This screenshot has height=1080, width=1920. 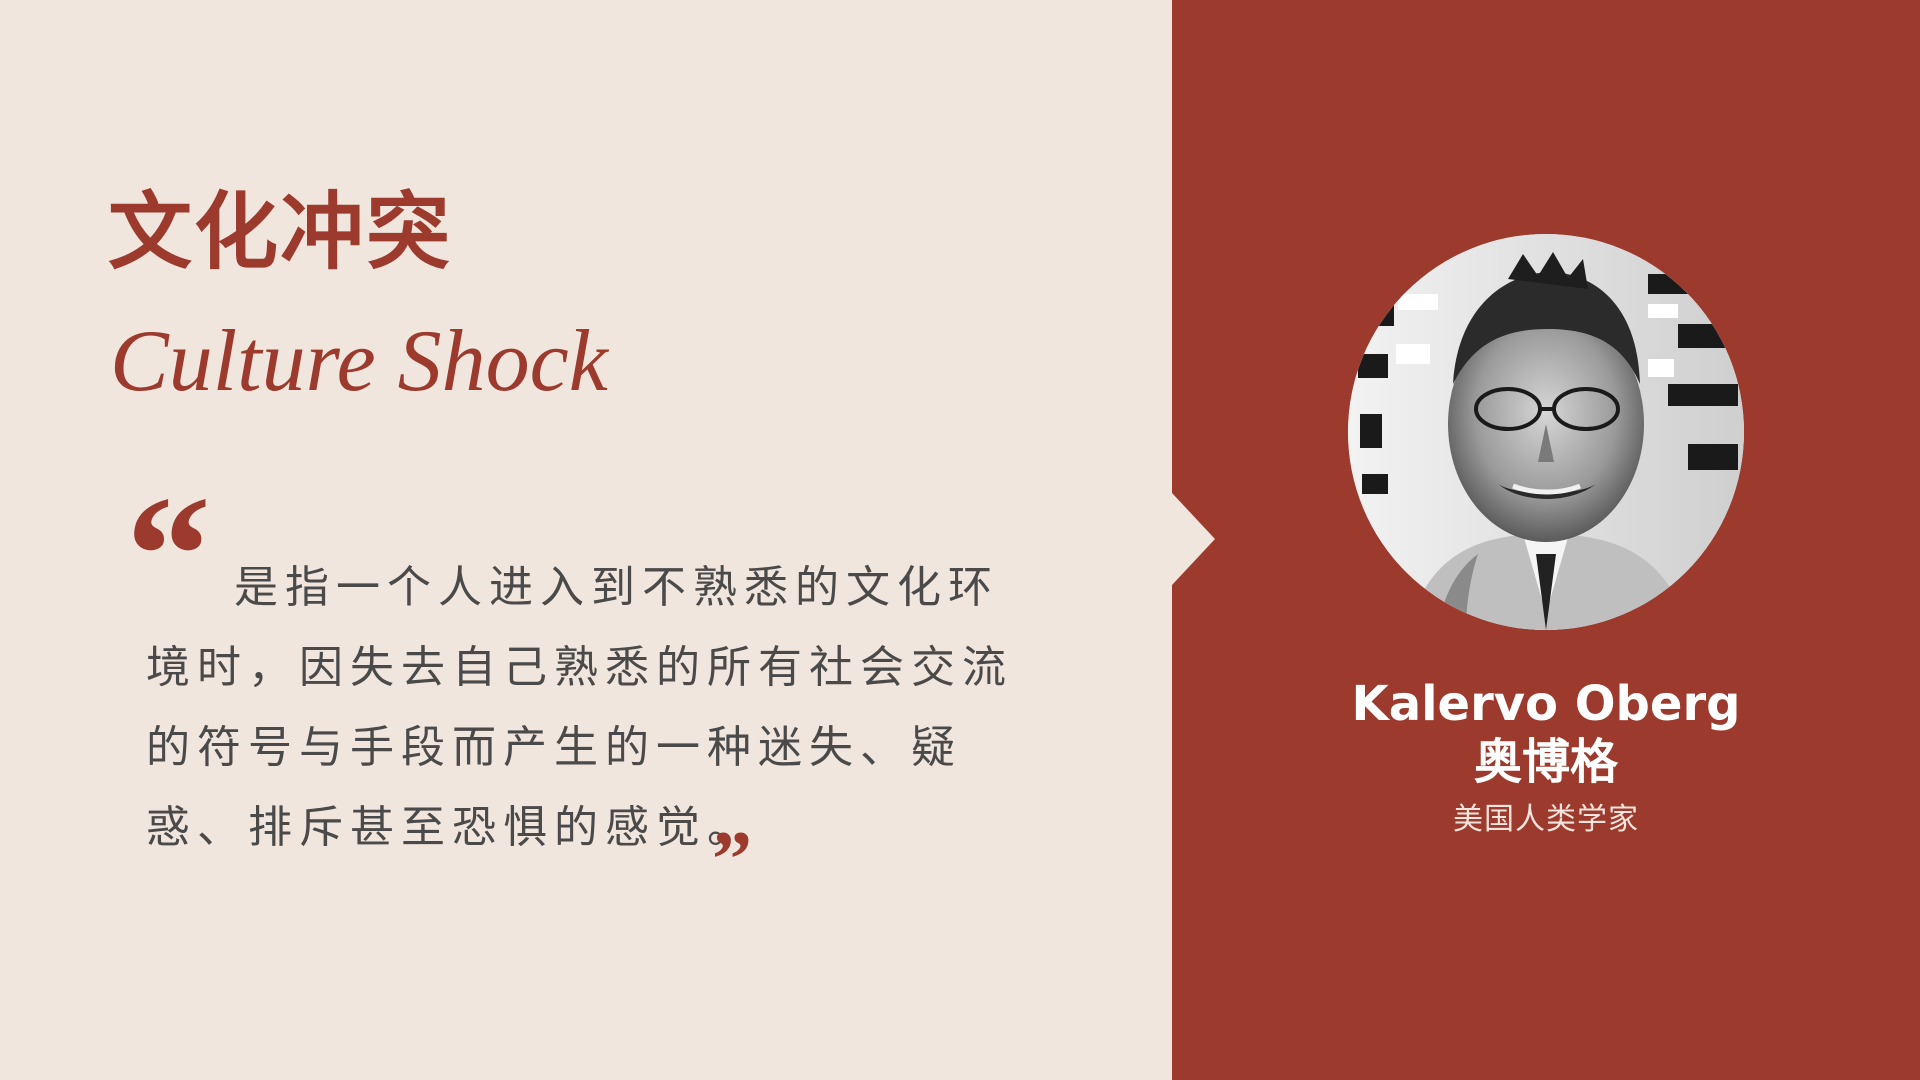 What do you see at coordinates (1546, 704) in the screenshot?
I see `person-name-english: Kalervo Oberg` at bounding box center [1546, 704].